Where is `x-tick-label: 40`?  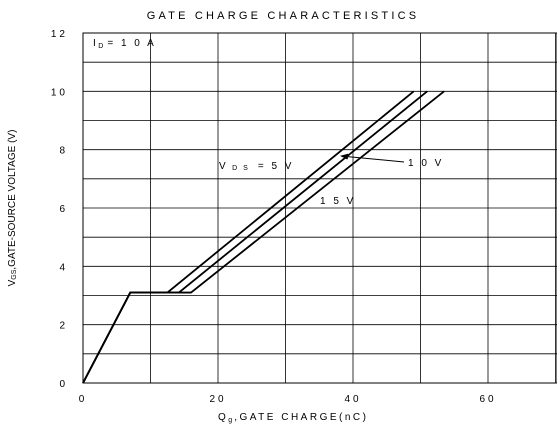 x-tick-label: 40 is located at coordinates (352, 399).